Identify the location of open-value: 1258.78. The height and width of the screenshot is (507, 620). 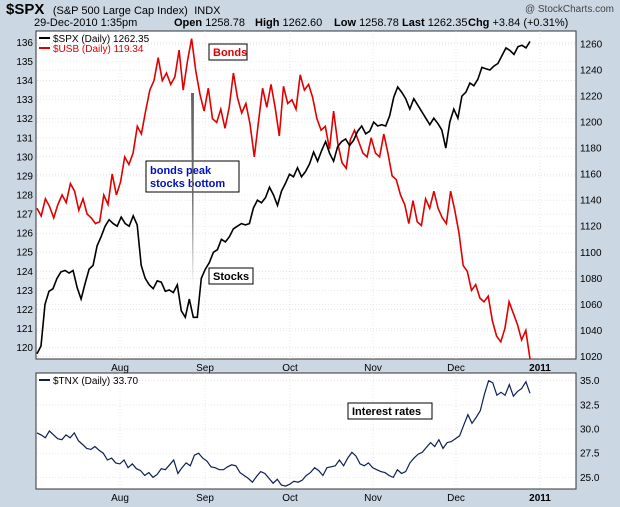
(225, 23).